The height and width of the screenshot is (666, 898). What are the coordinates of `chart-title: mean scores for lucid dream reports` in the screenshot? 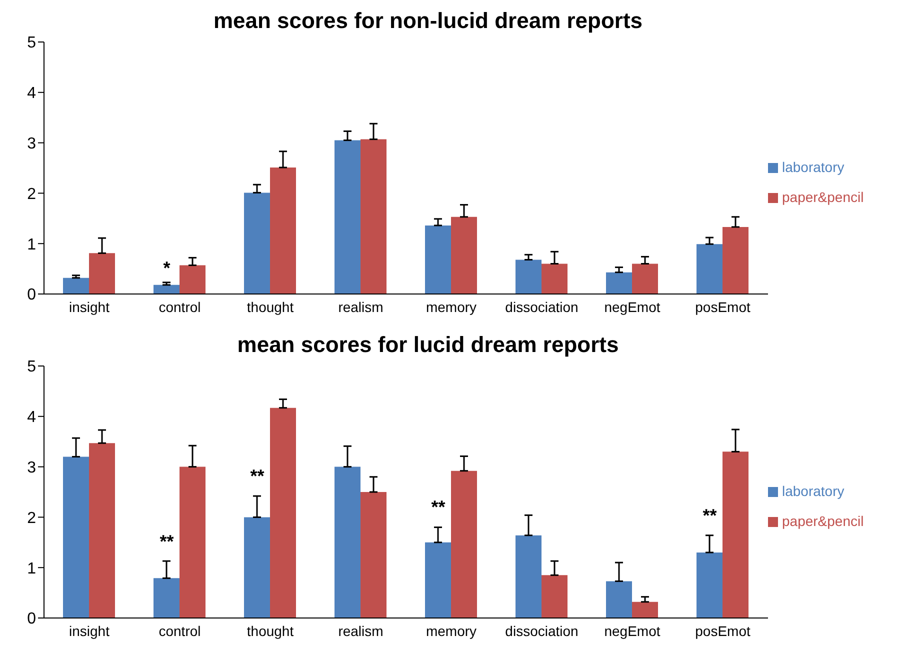 It's located at (428, 345).